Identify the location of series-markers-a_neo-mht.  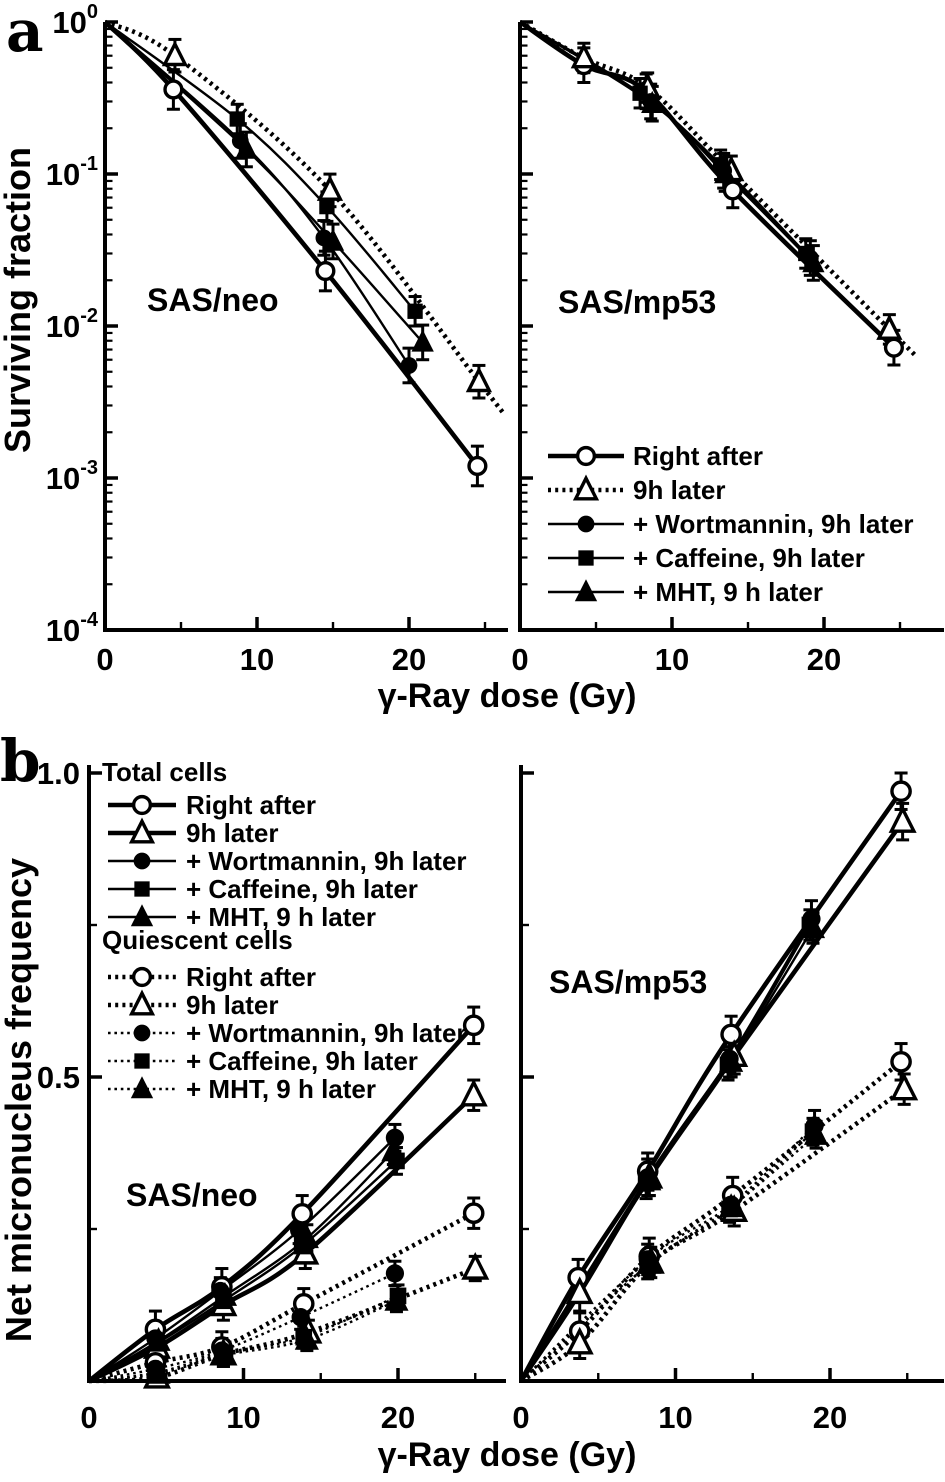
(334, 244).